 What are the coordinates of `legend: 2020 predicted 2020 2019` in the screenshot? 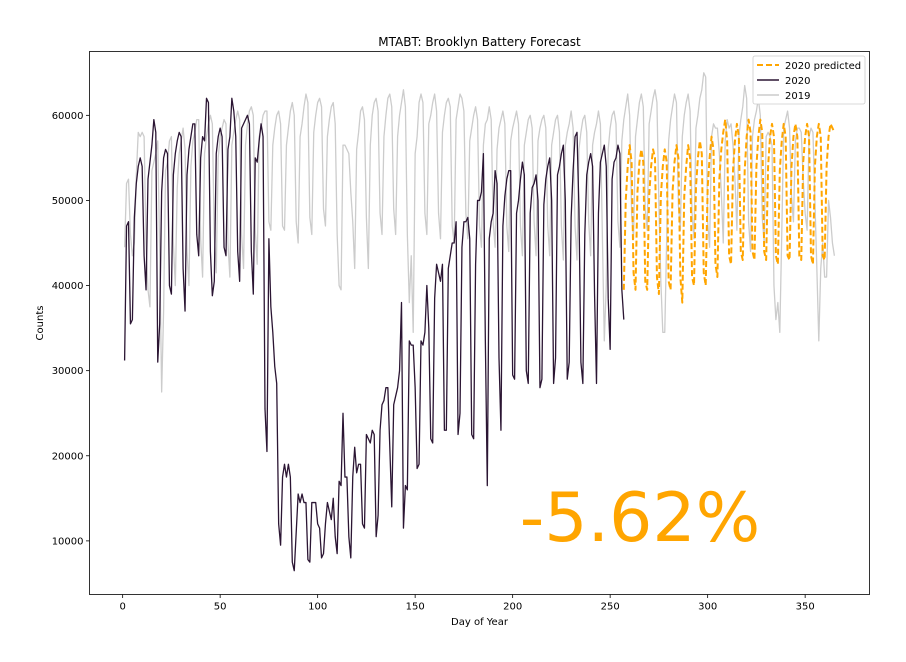 It's located at (809, 80).